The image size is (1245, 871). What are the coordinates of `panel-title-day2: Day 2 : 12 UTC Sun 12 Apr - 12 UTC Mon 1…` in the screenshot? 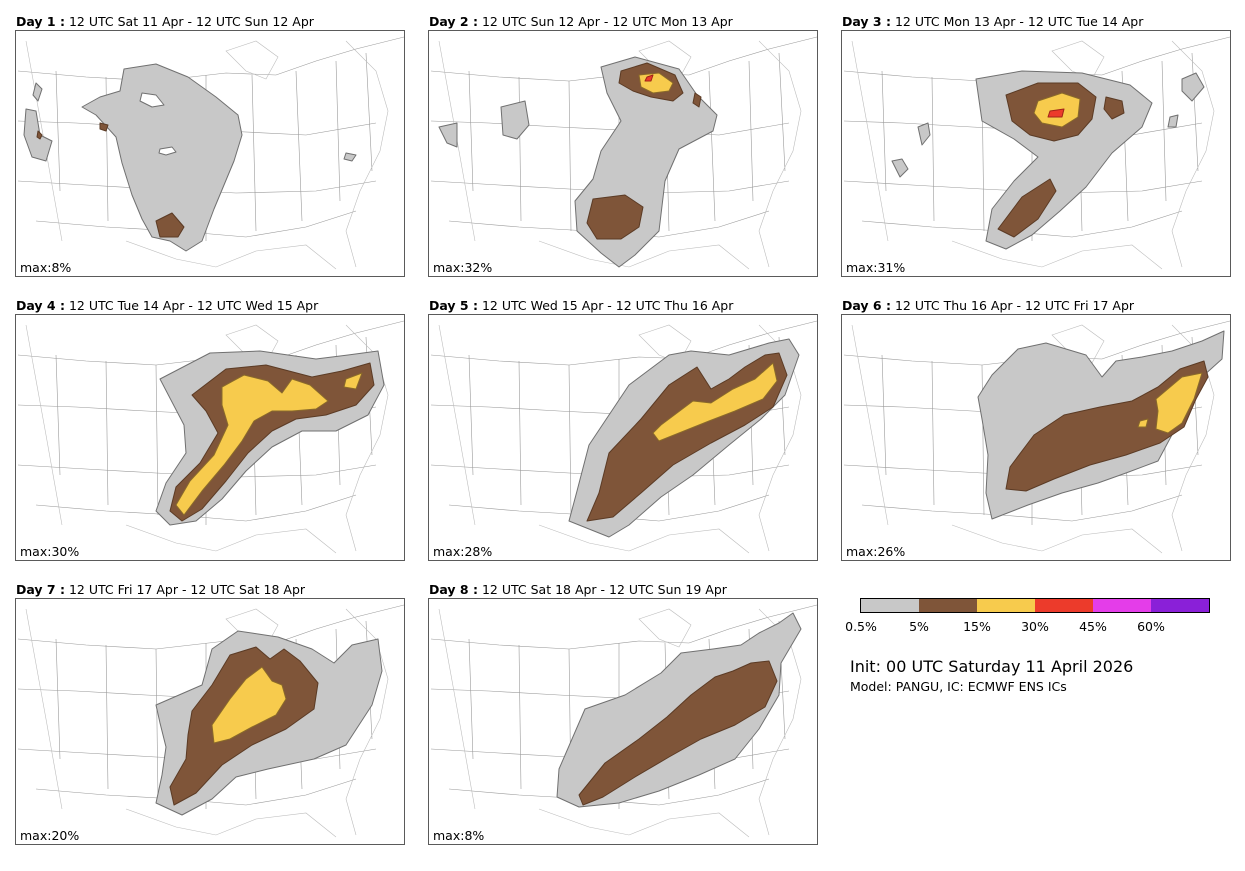 It's located at (581, 21).